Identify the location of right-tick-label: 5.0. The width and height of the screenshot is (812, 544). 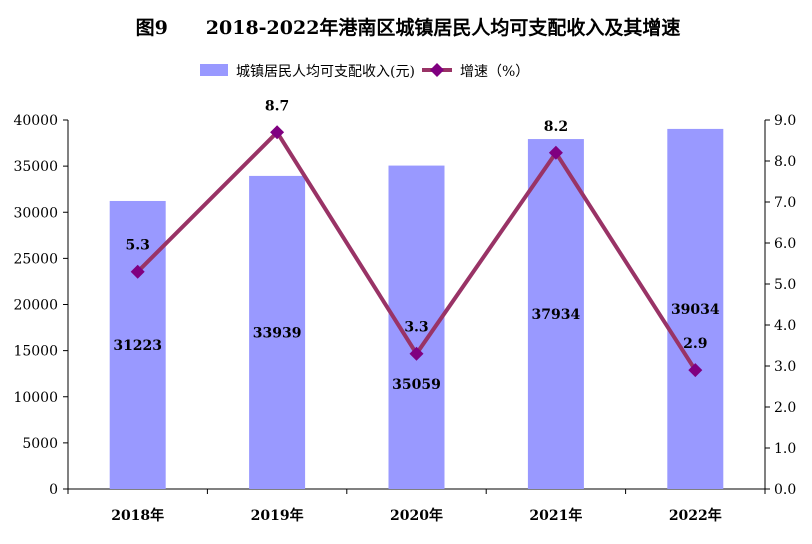
(785, 285).